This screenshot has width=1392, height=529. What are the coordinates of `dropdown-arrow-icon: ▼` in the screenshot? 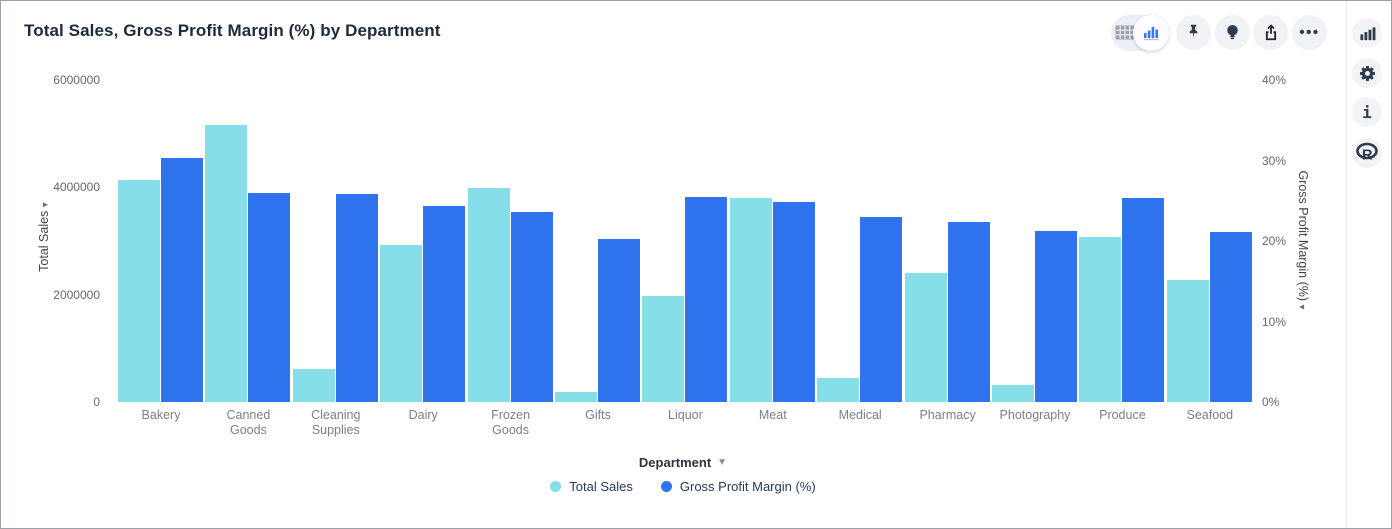 It's located at (722, 462).